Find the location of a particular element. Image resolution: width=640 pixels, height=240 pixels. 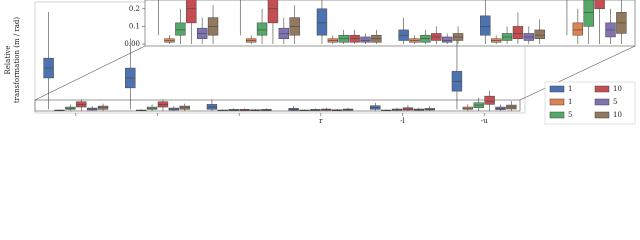

y-axis-label: transformation (m / rad) is located at coordinates (17, 60).